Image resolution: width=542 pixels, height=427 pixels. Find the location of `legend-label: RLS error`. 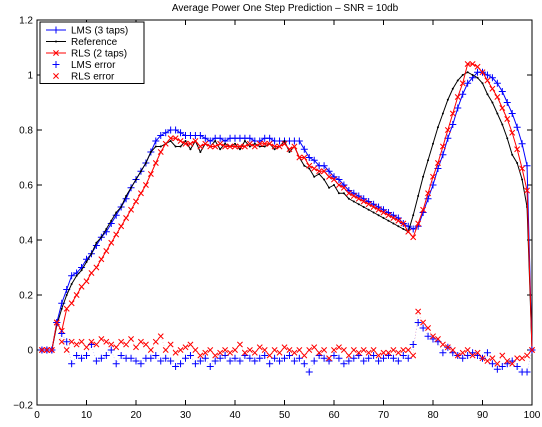

legend-label: RLS error is located at coordinates (93, 77).